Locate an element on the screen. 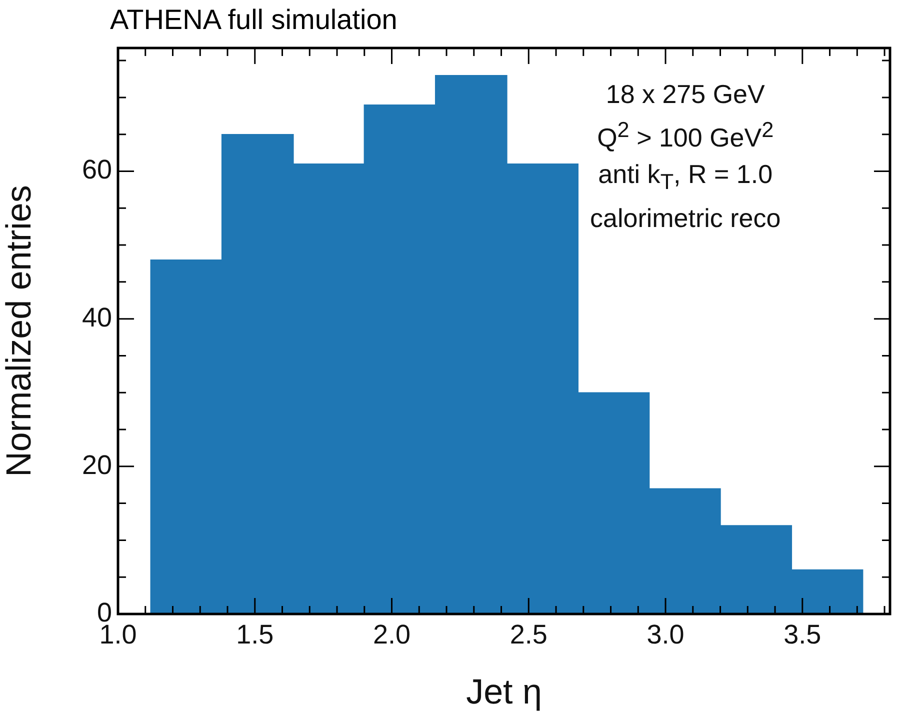 Image resolution: width=906 pixels, height=715 pixels. x-tick-label: 2.5 is located at coordinates (529, 635).